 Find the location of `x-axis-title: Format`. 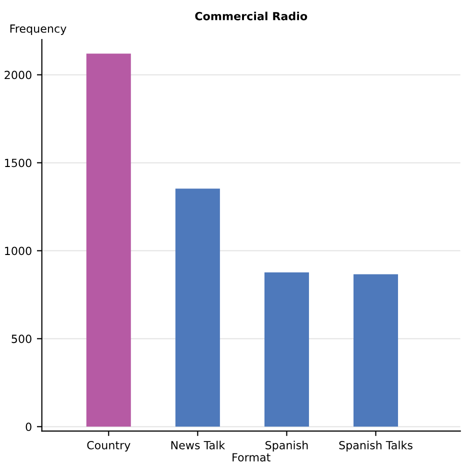

x-axis-title: Format is located at coordinates (251, 457).